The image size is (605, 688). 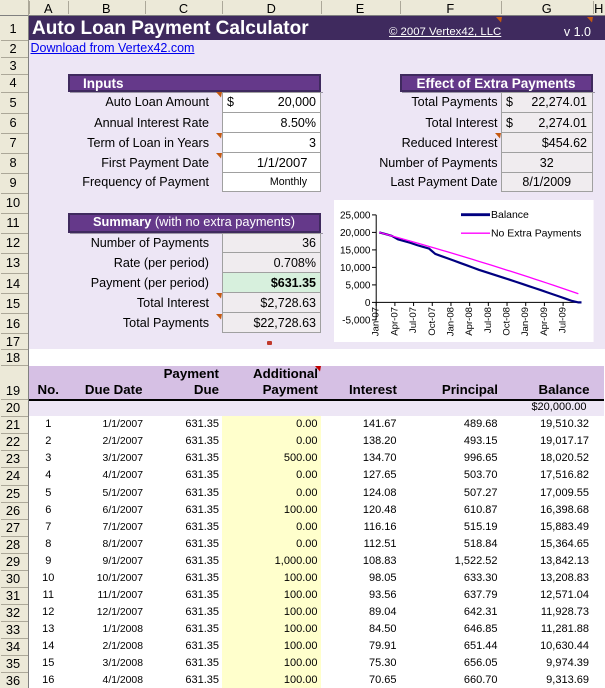 I want to click on svg-text: Jan-08, so click(x=450, y=321).